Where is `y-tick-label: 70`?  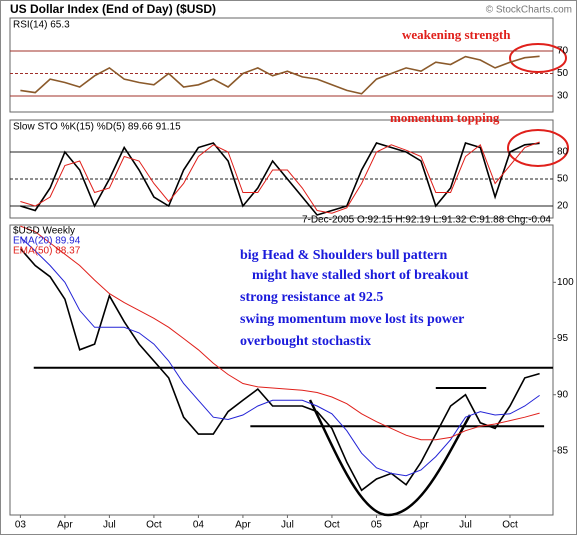
y-tick-label: 70 is located at coordinates (563, 51).